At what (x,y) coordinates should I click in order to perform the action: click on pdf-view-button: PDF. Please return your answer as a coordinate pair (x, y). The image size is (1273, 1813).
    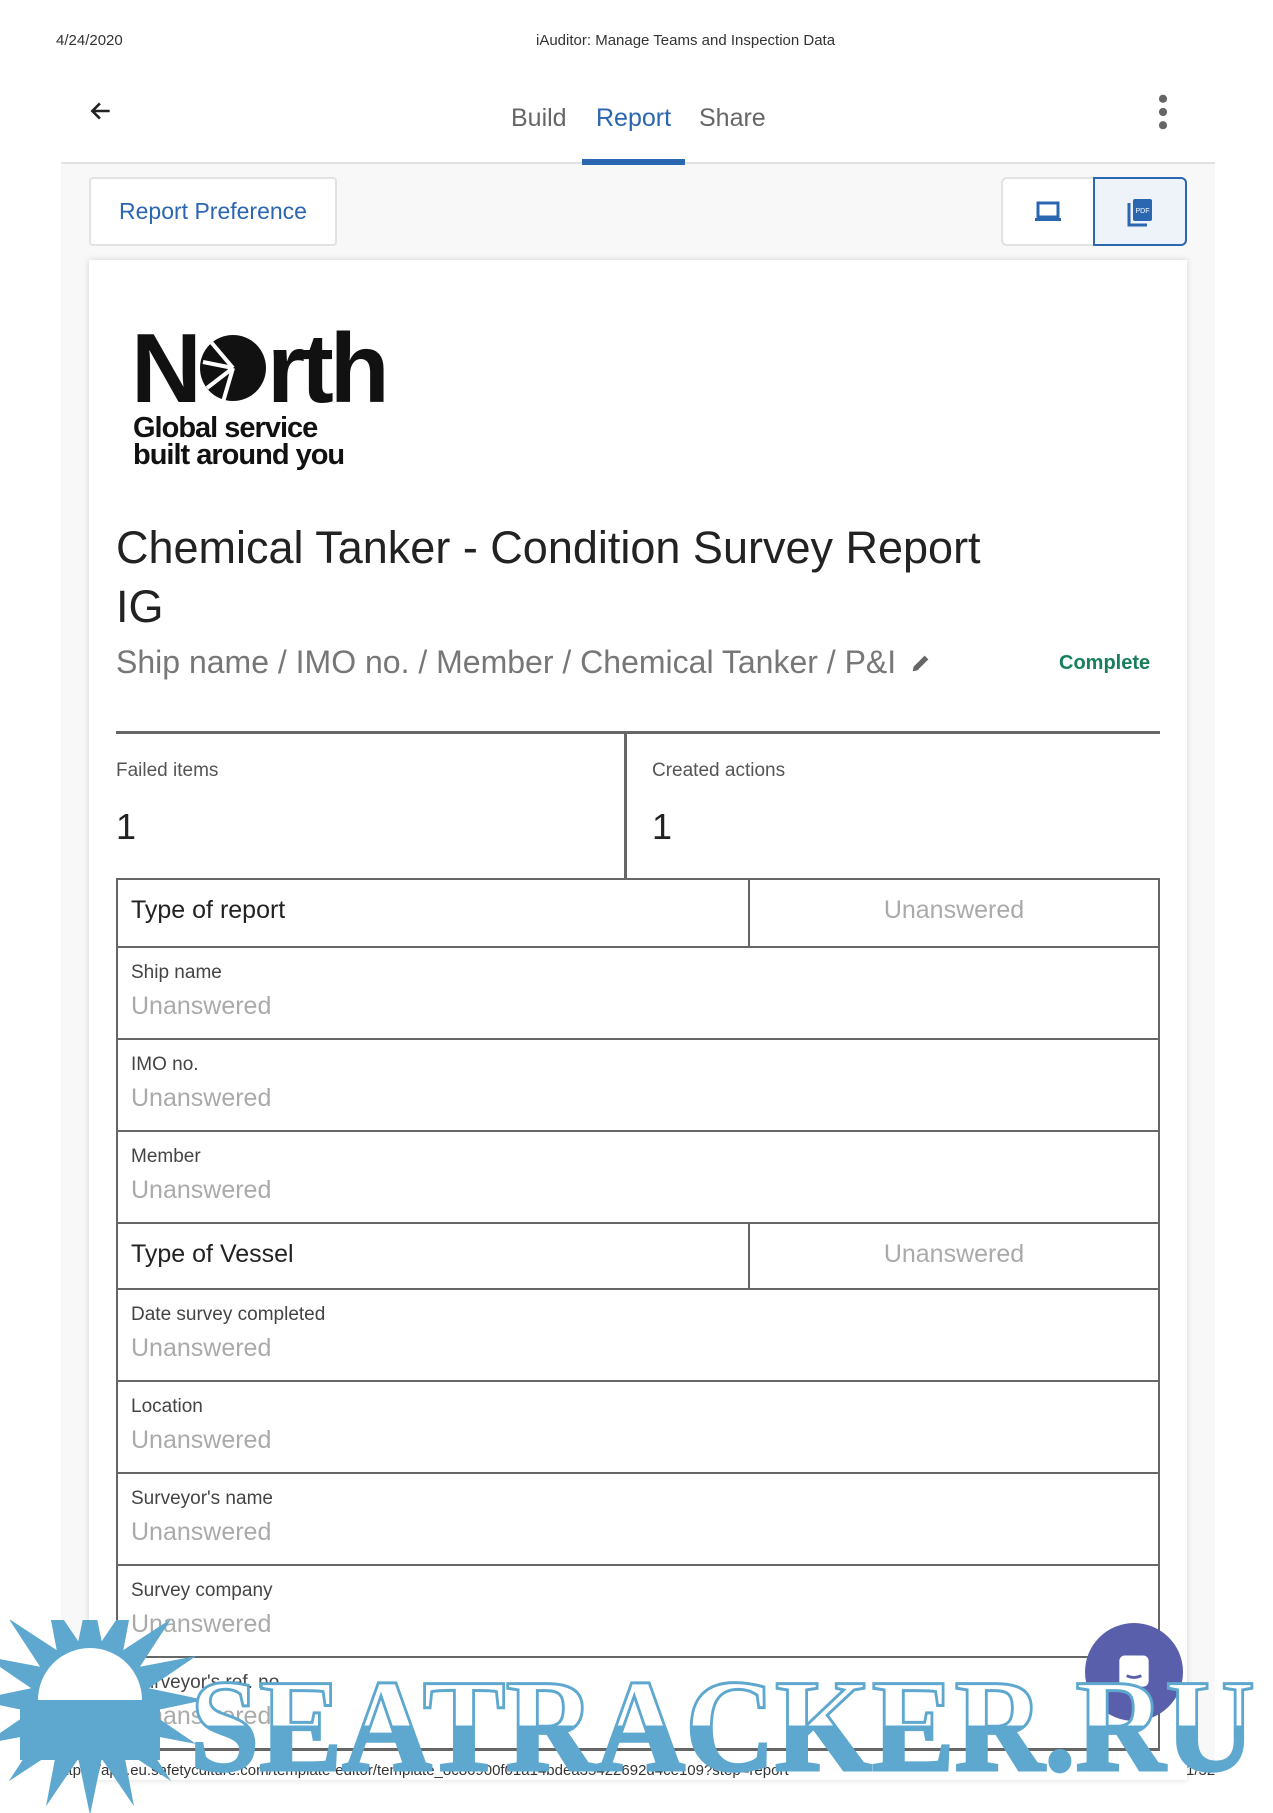
    Looking at the image, I should click on (1140, 211).